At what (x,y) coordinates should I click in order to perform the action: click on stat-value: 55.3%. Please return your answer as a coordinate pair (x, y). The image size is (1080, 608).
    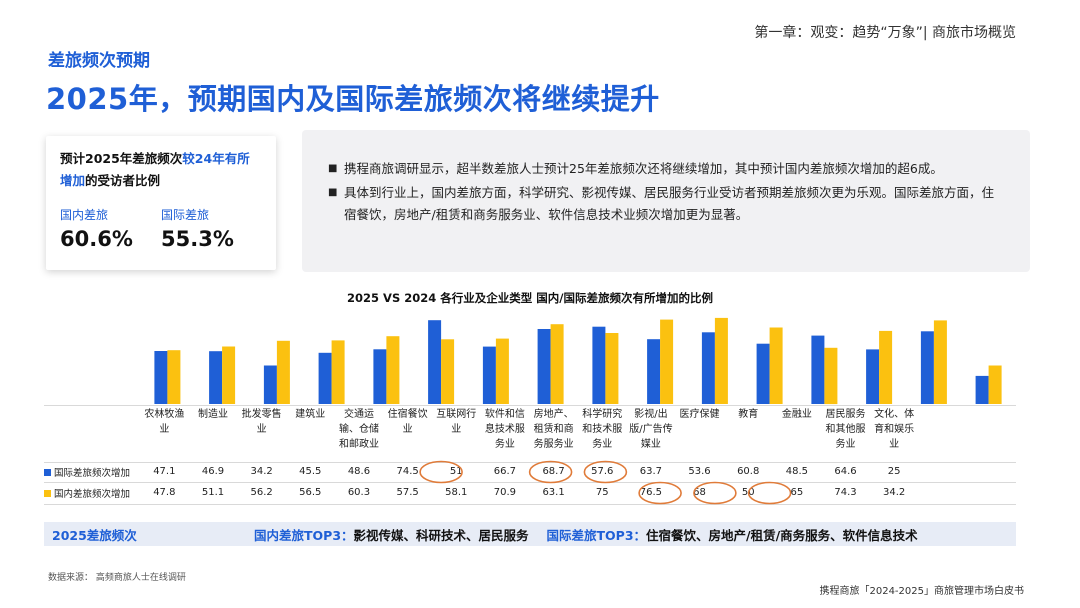
    Looking at the image, I should click on (197, 239).